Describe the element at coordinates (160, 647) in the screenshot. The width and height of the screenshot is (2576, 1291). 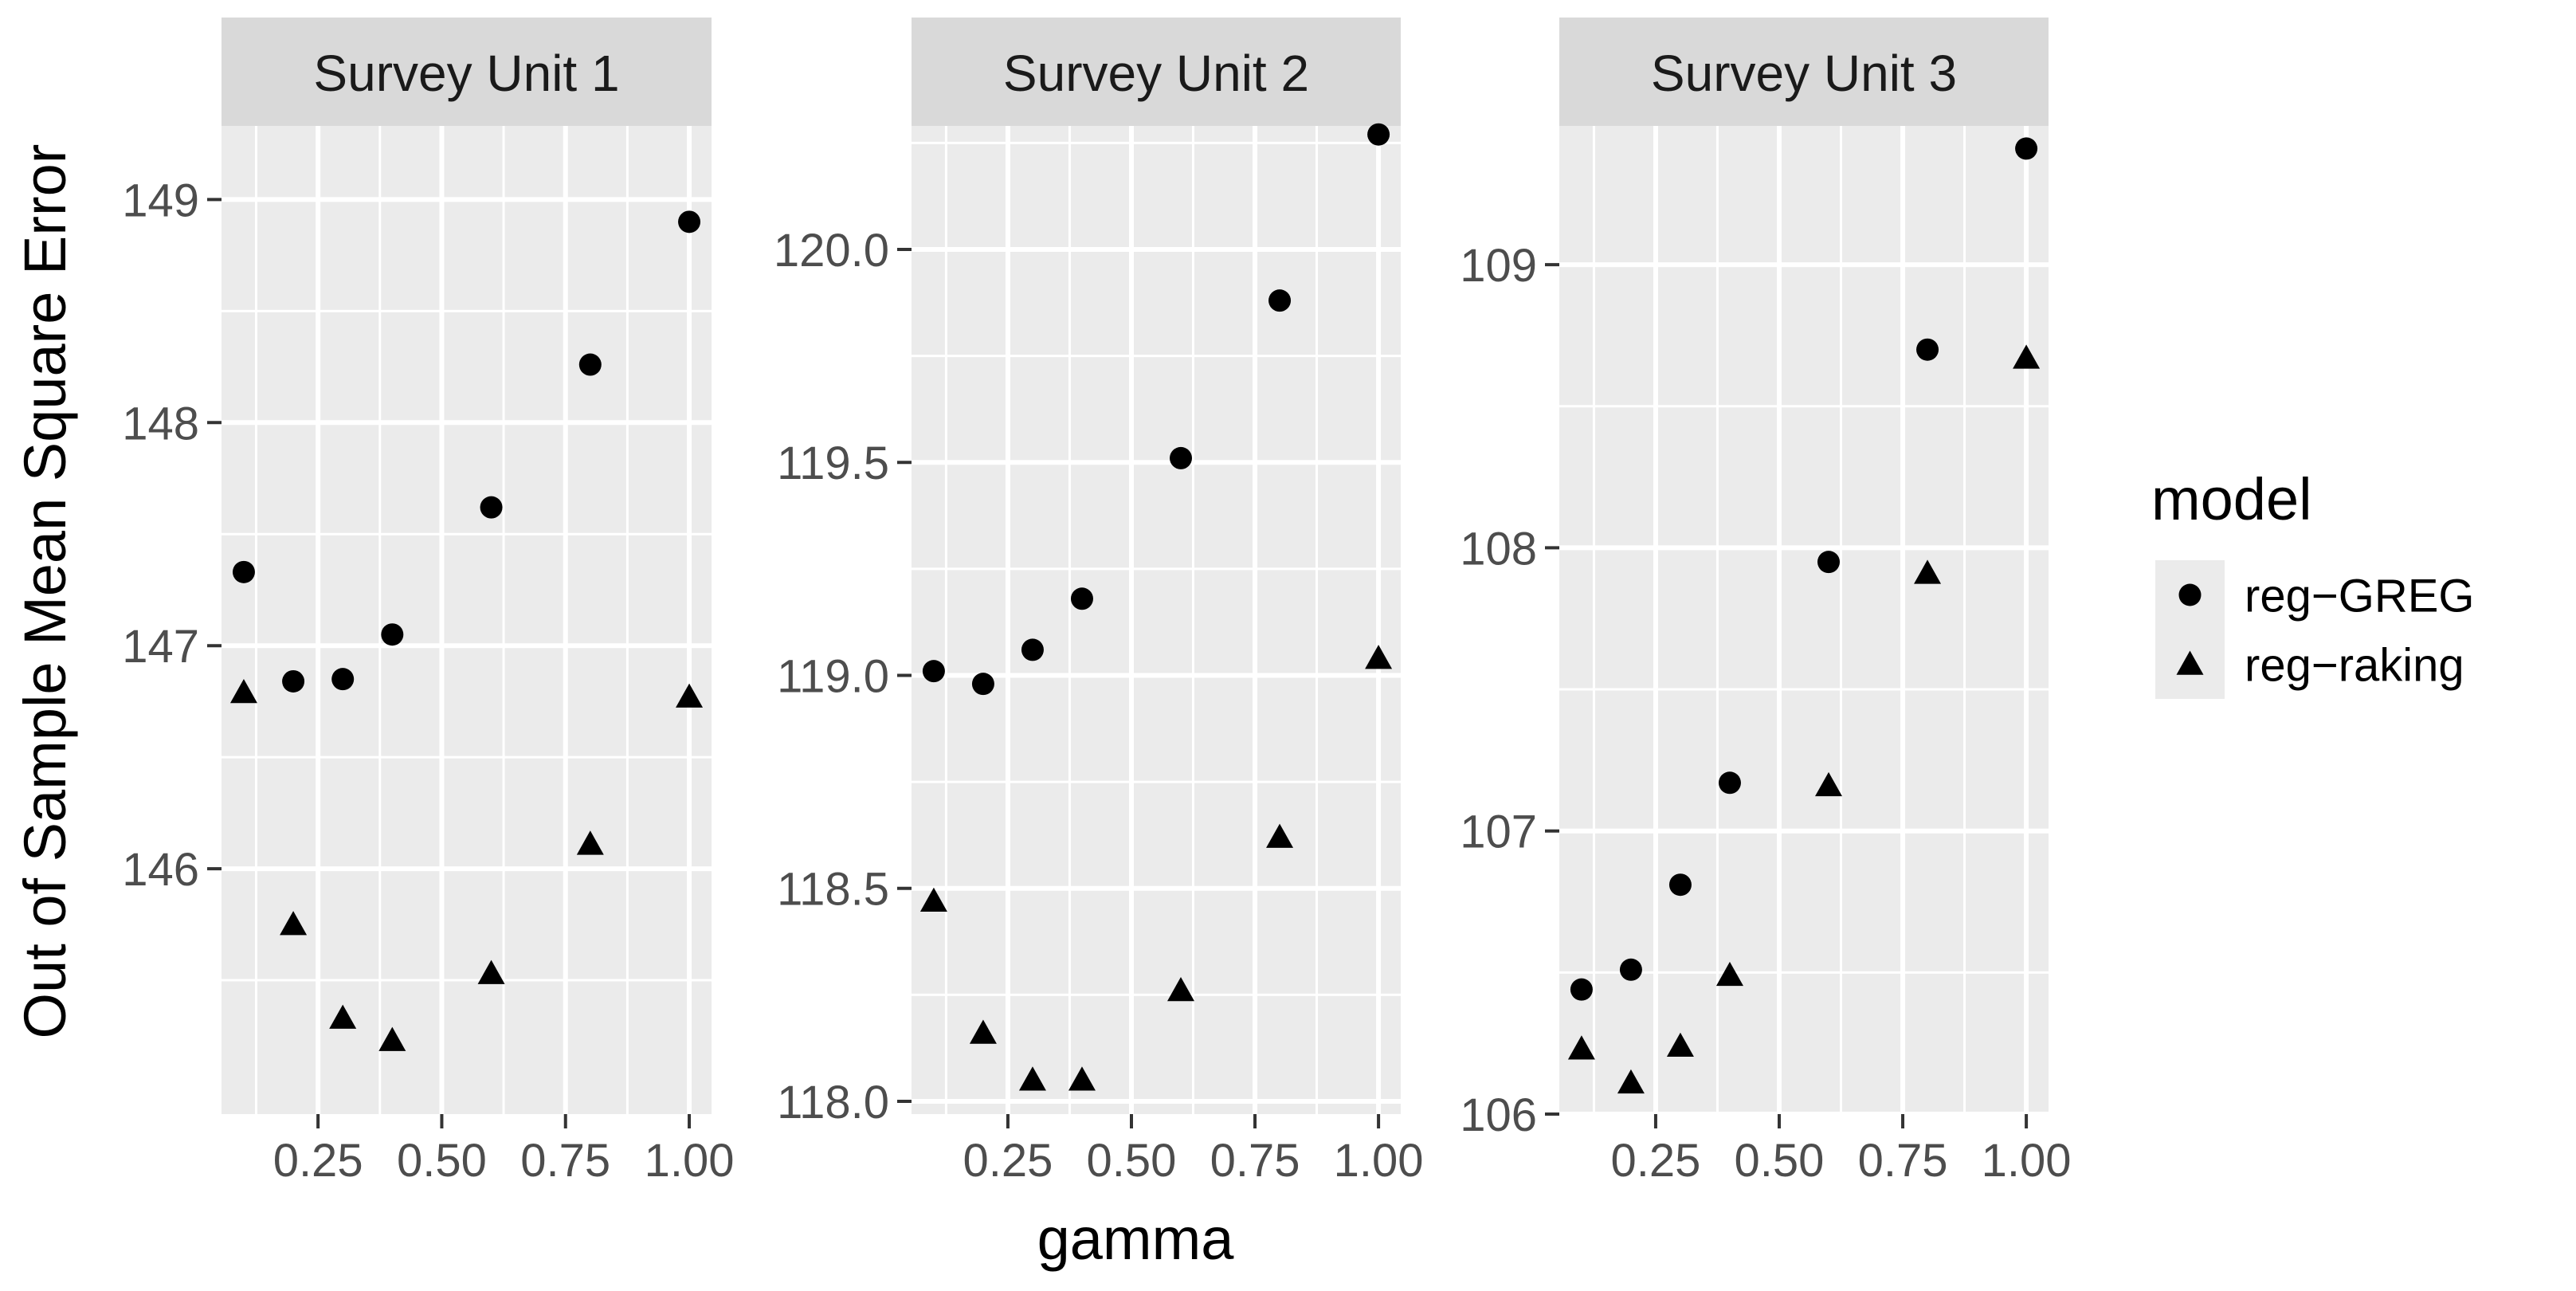
I see `y-tick-label: 147` at that location.